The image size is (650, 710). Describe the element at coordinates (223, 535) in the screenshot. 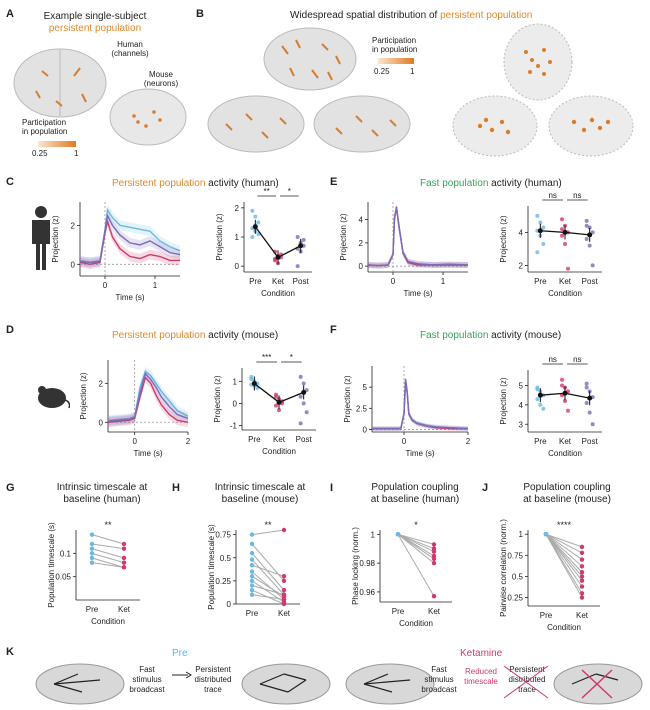

I see `H-ytick-label: 0.75` at that location.